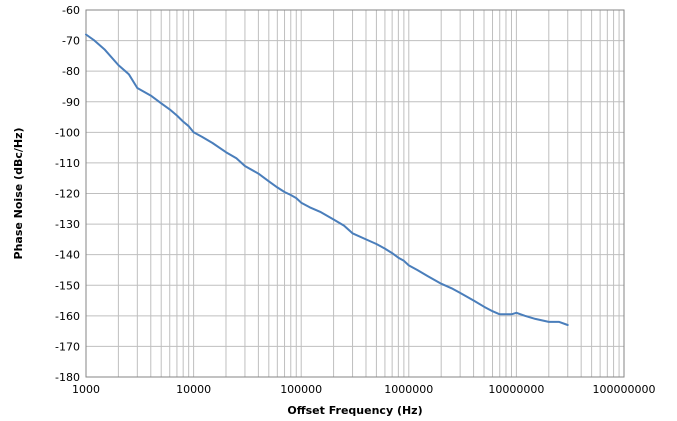 The height and width of the screenshot is (421, 677). Describe the element at coordinates (193, 389) in the screenshot. I see `x-tick-label: 10000` at that location.